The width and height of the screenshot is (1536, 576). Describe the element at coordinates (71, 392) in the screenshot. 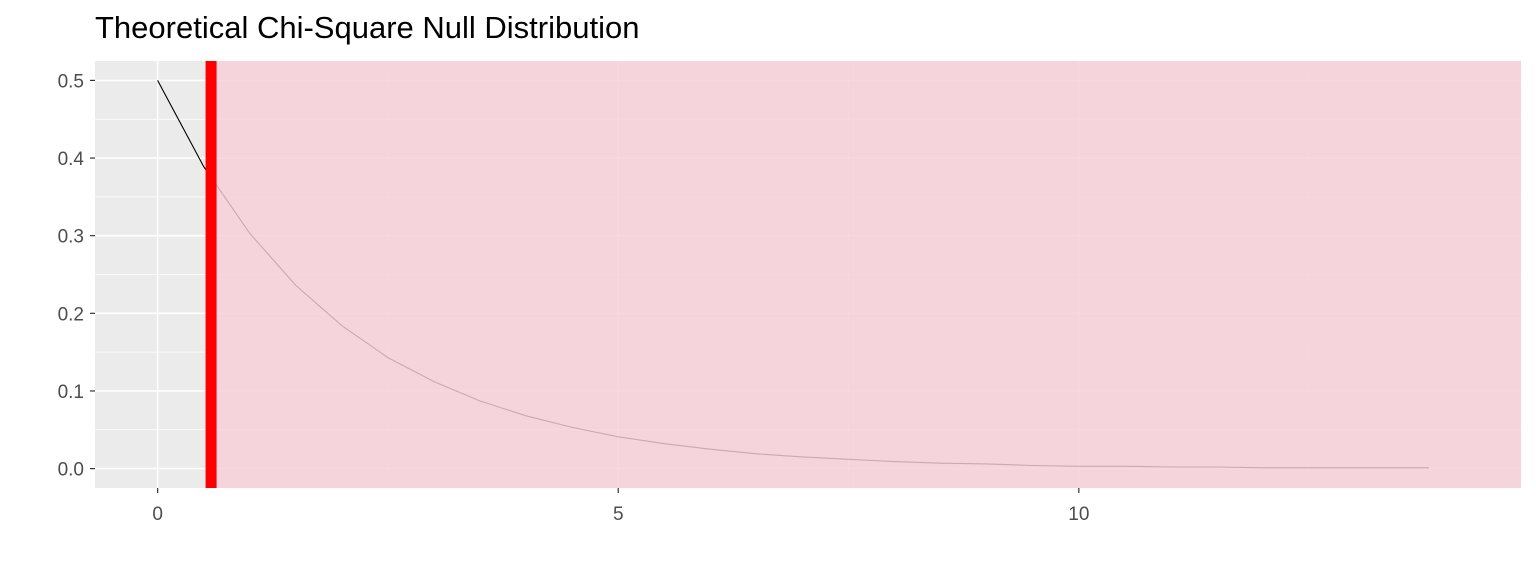

I see `y-tick-label: 0.1` at that location.